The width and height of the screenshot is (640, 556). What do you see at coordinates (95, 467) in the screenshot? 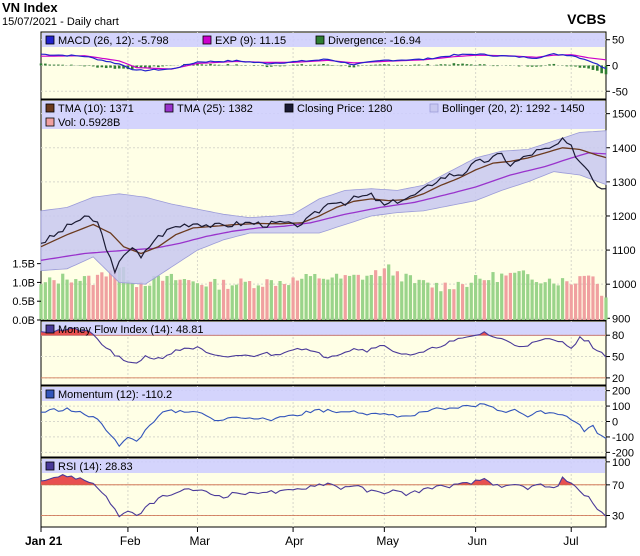
I see `rsi_panel-legend-label: RSI (14): 28.83` at bounding box center [95, 467].